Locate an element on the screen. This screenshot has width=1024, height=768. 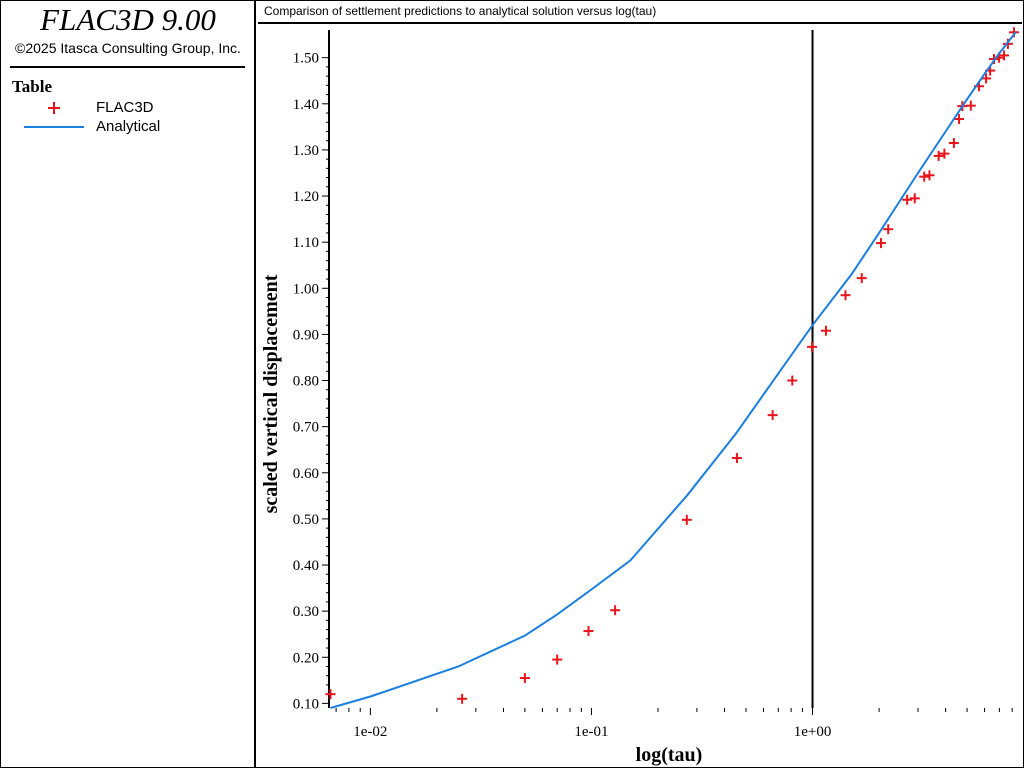
x-ticks: 1e-02 1e-01 1e+00 is located at coordinates (674, 724).